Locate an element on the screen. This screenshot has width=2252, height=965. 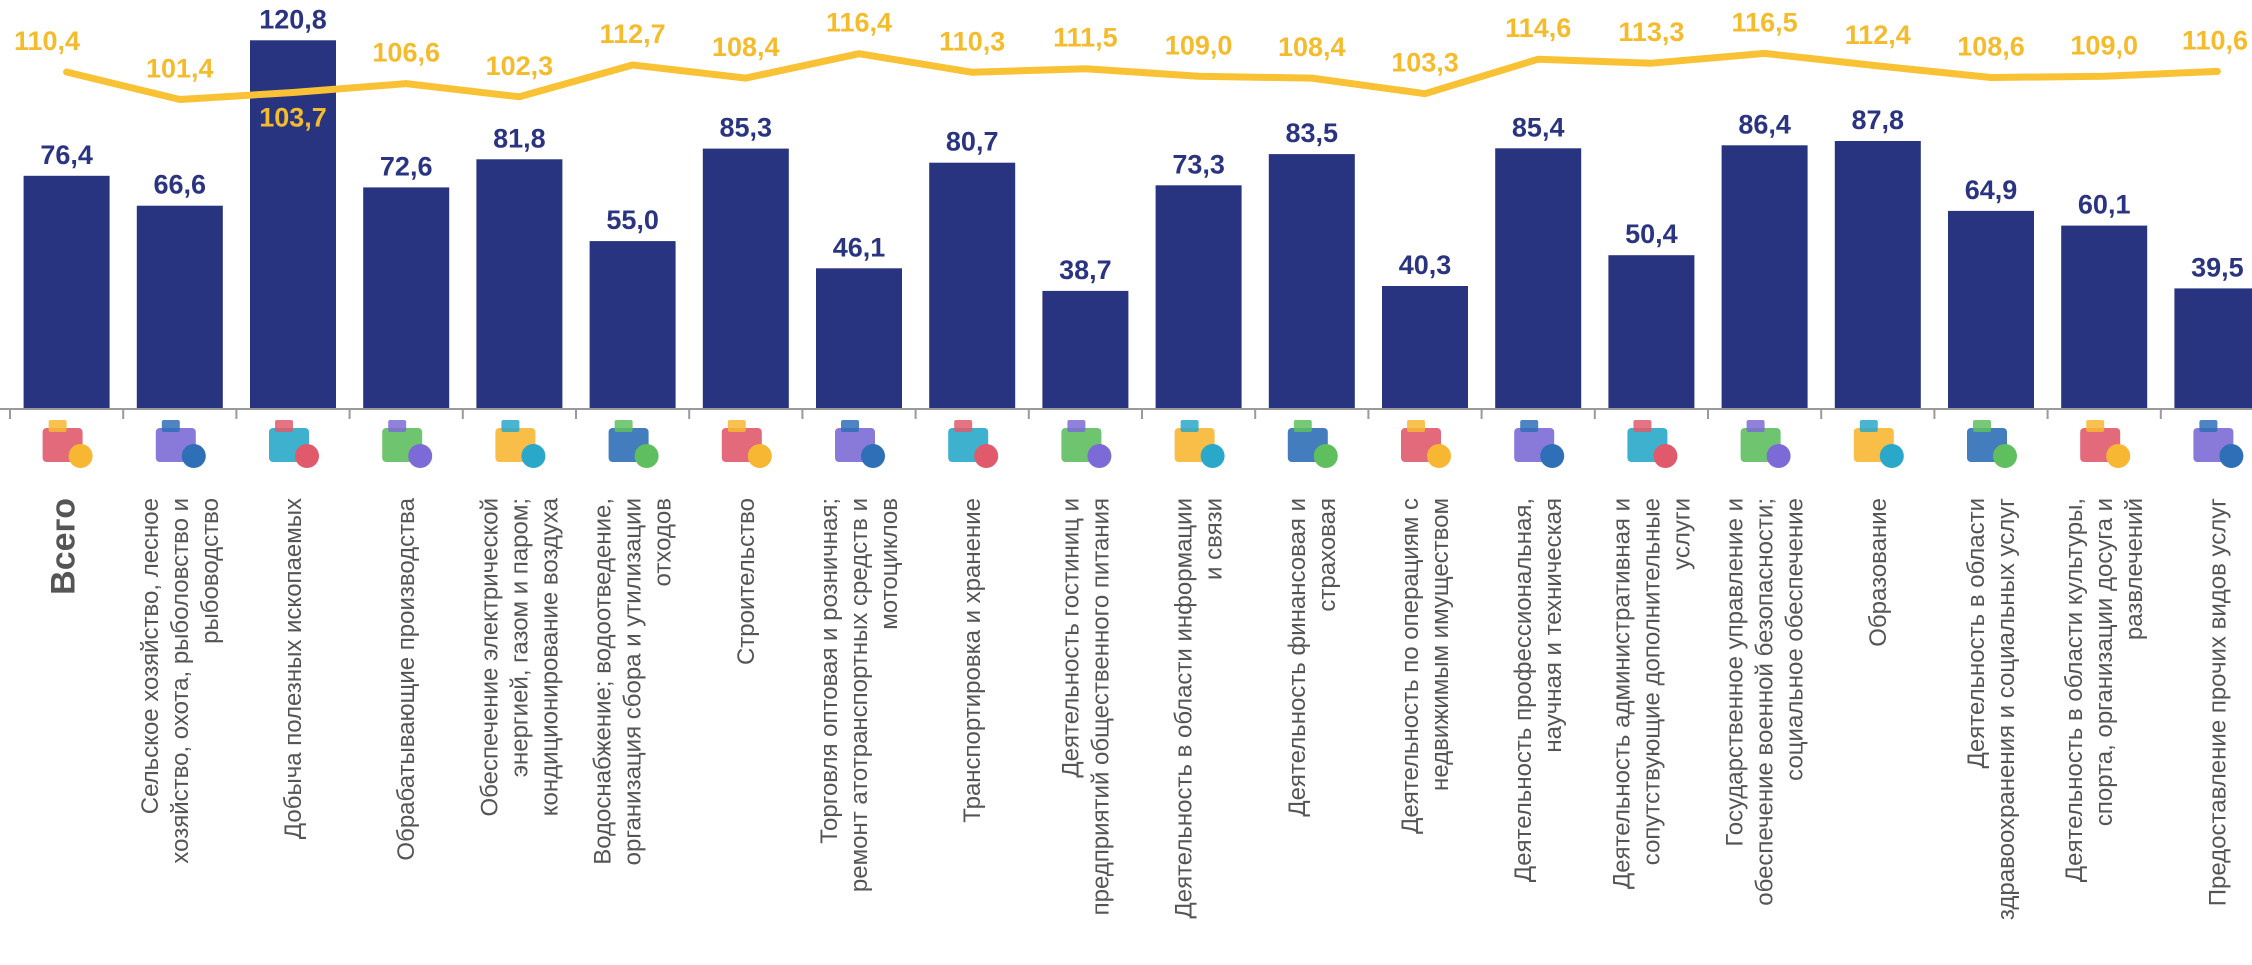
line-value-label-4: 102,3 is located at coordinates (520, 66).